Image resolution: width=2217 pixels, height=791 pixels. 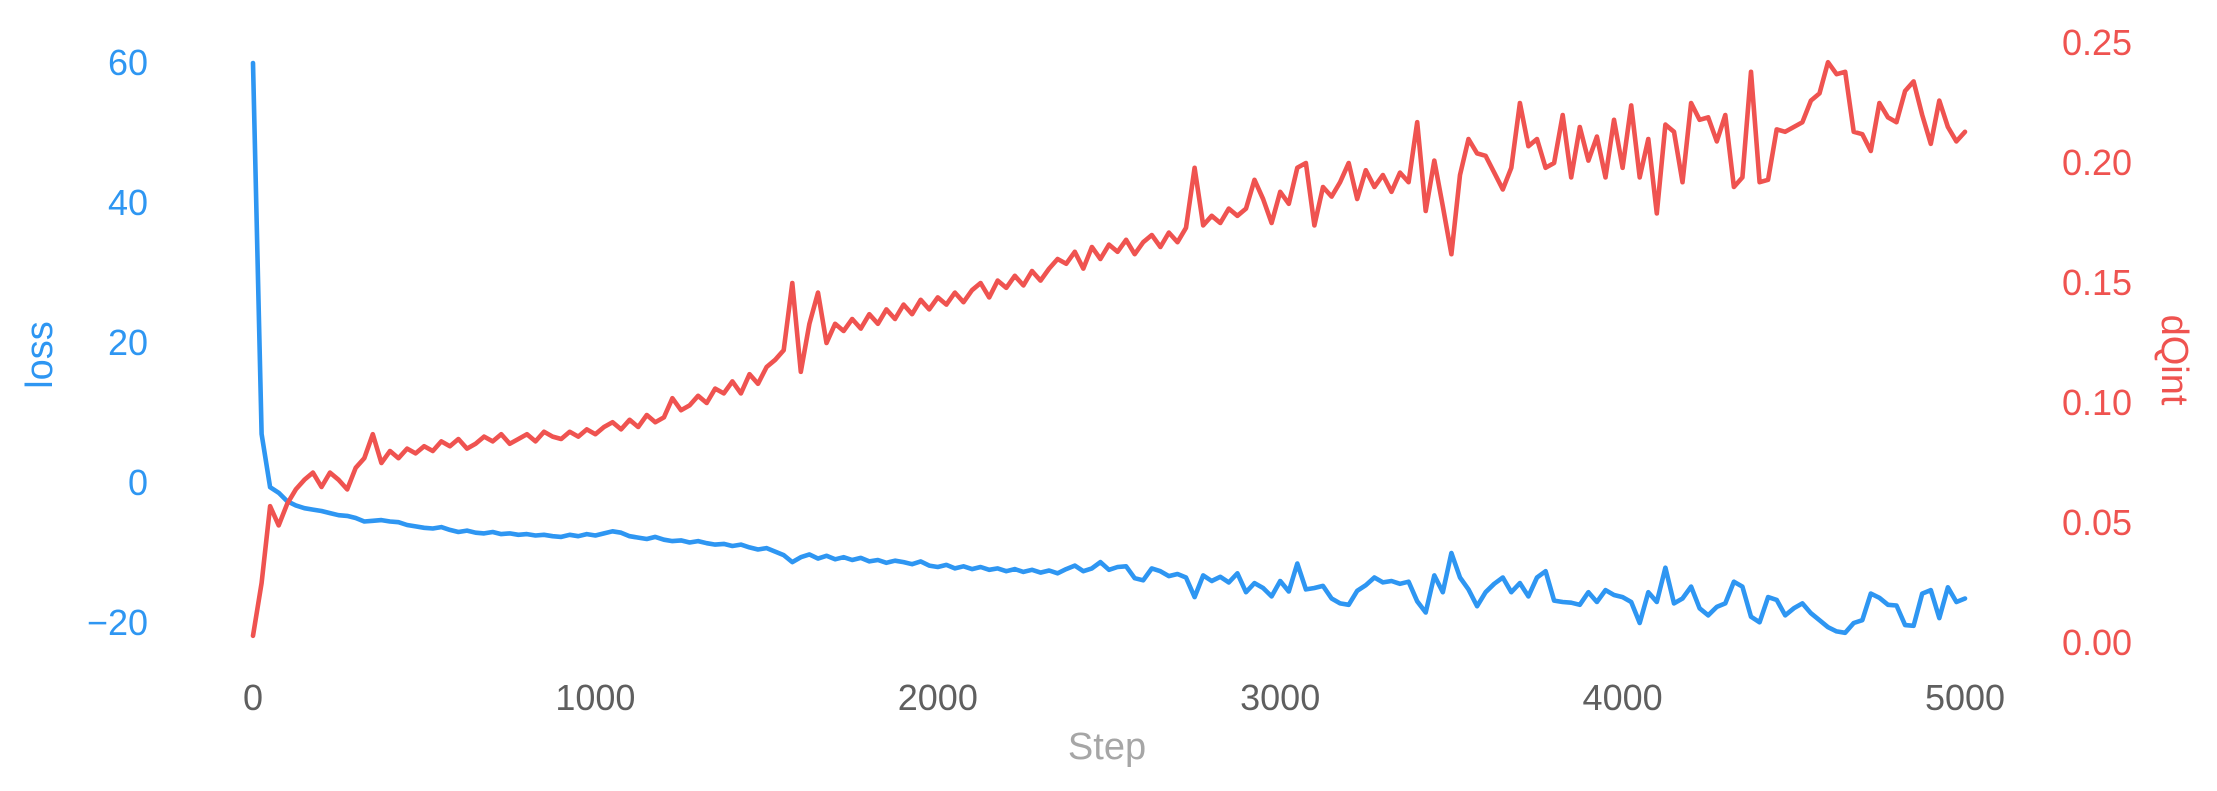 I want to click on right-tick-0.00: 0.00, so click(x=2097, y=642).